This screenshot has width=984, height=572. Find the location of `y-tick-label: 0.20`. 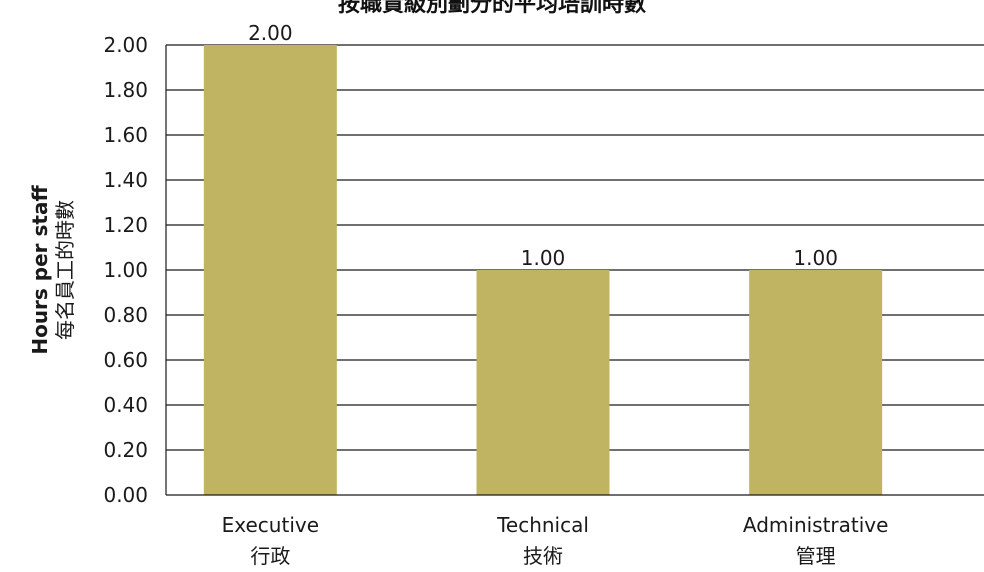

y-tick-label: 0.20 is located at coordinates (125, 450).